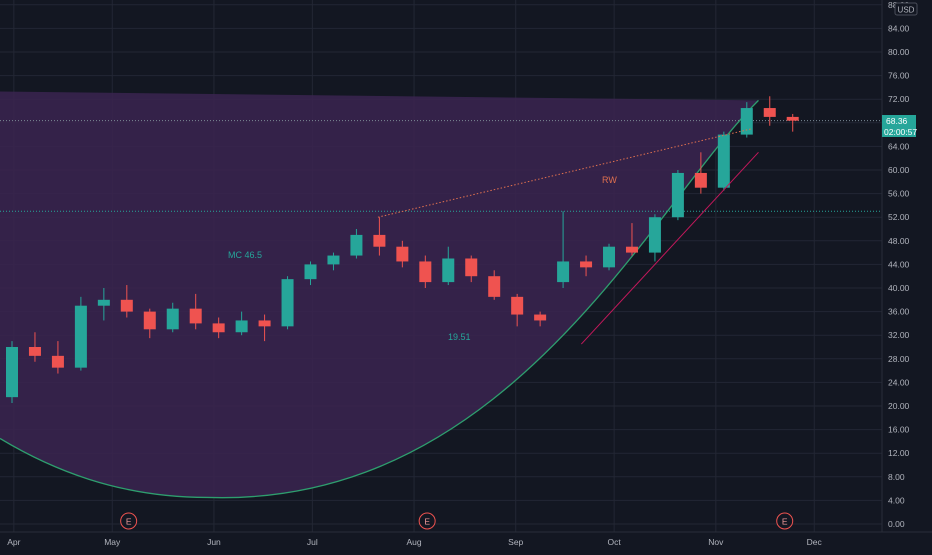  What do you see at coordinates (896, 477) in the screenshot?
I see `price-tick-label: 8.00` at bounding box center [896, 477].